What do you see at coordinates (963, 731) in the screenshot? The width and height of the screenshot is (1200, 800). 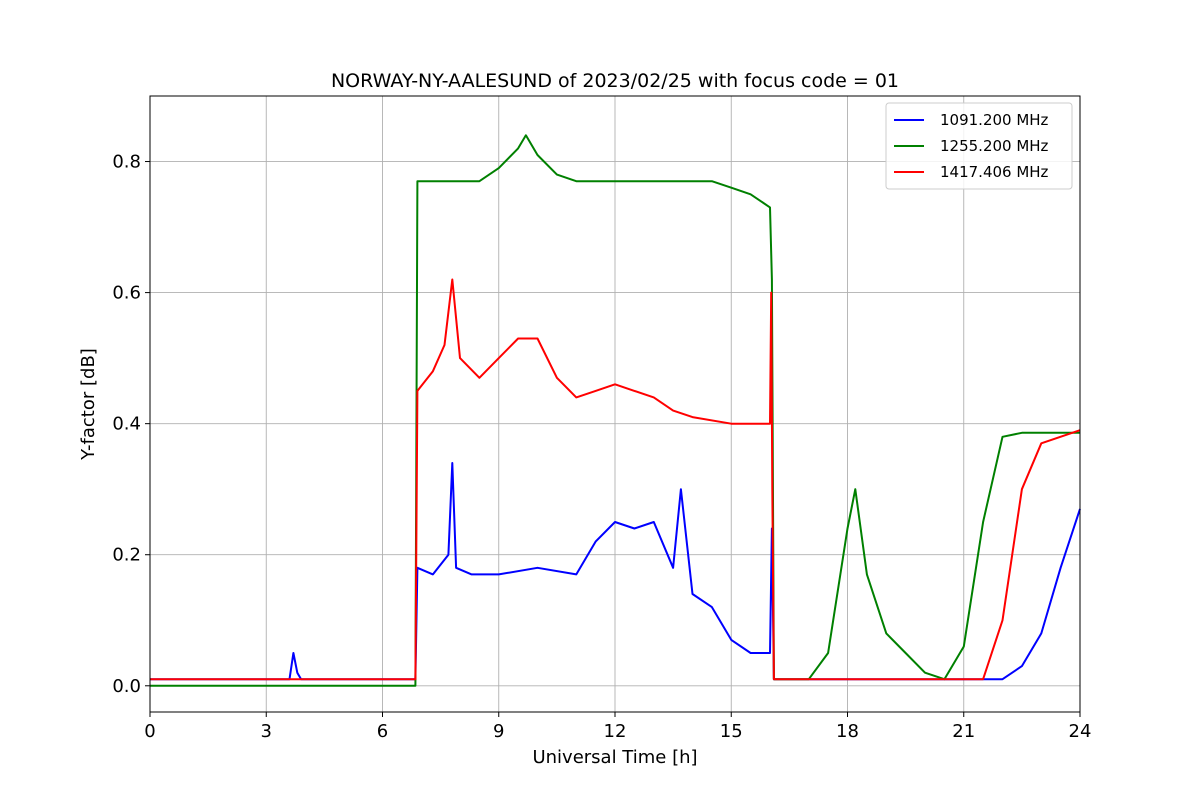 I see `x-tick-label: 21` at bounding box center [963, 731].